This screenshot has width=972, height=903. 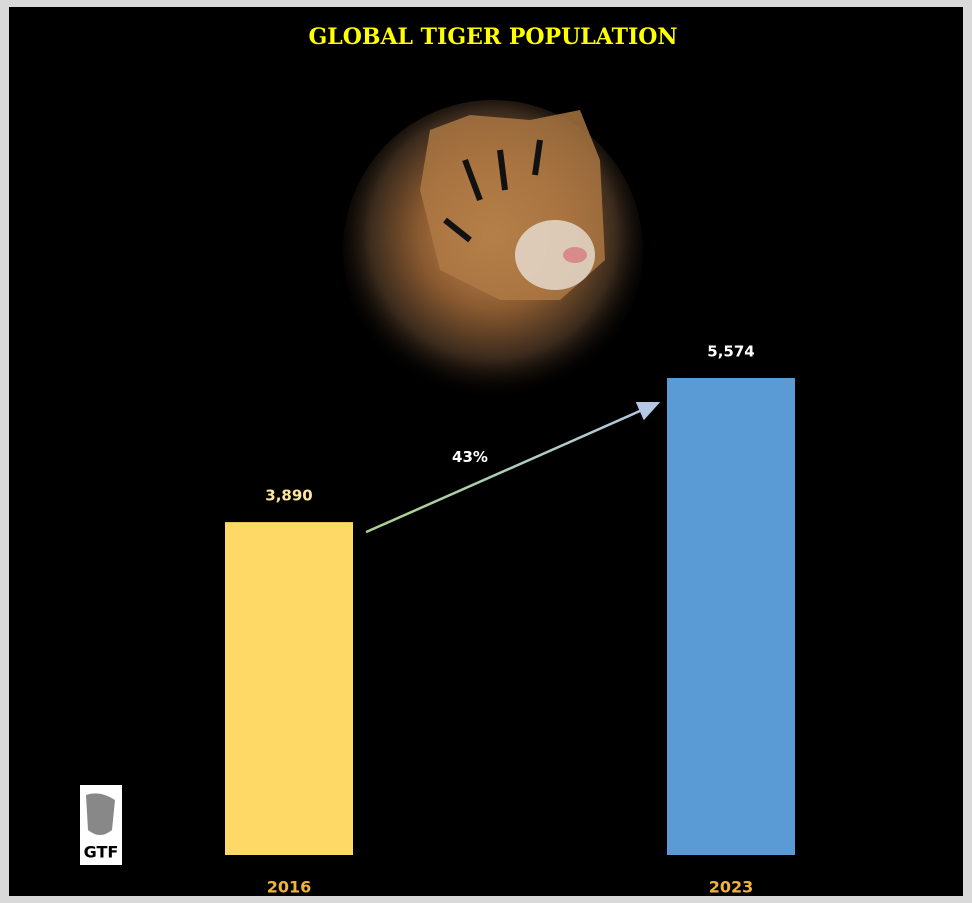 I want to click on logo-text: GTF, so click(x=101, y=852).